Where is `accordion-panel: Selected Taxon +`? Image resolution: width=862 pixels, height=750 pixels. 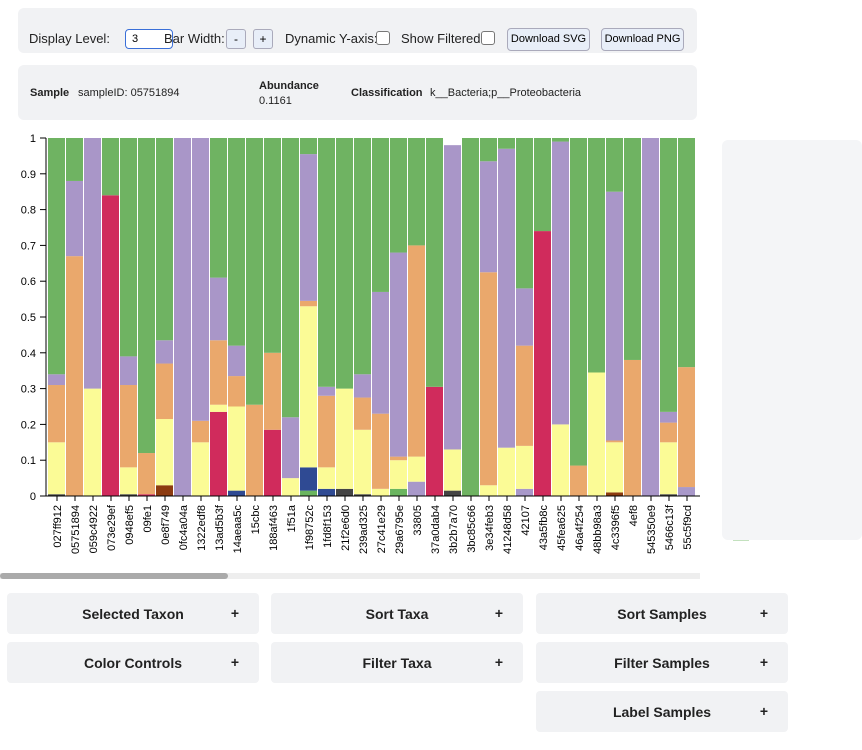 accordion-panel: Selected Taxon + is located at coordinates (133, 613).